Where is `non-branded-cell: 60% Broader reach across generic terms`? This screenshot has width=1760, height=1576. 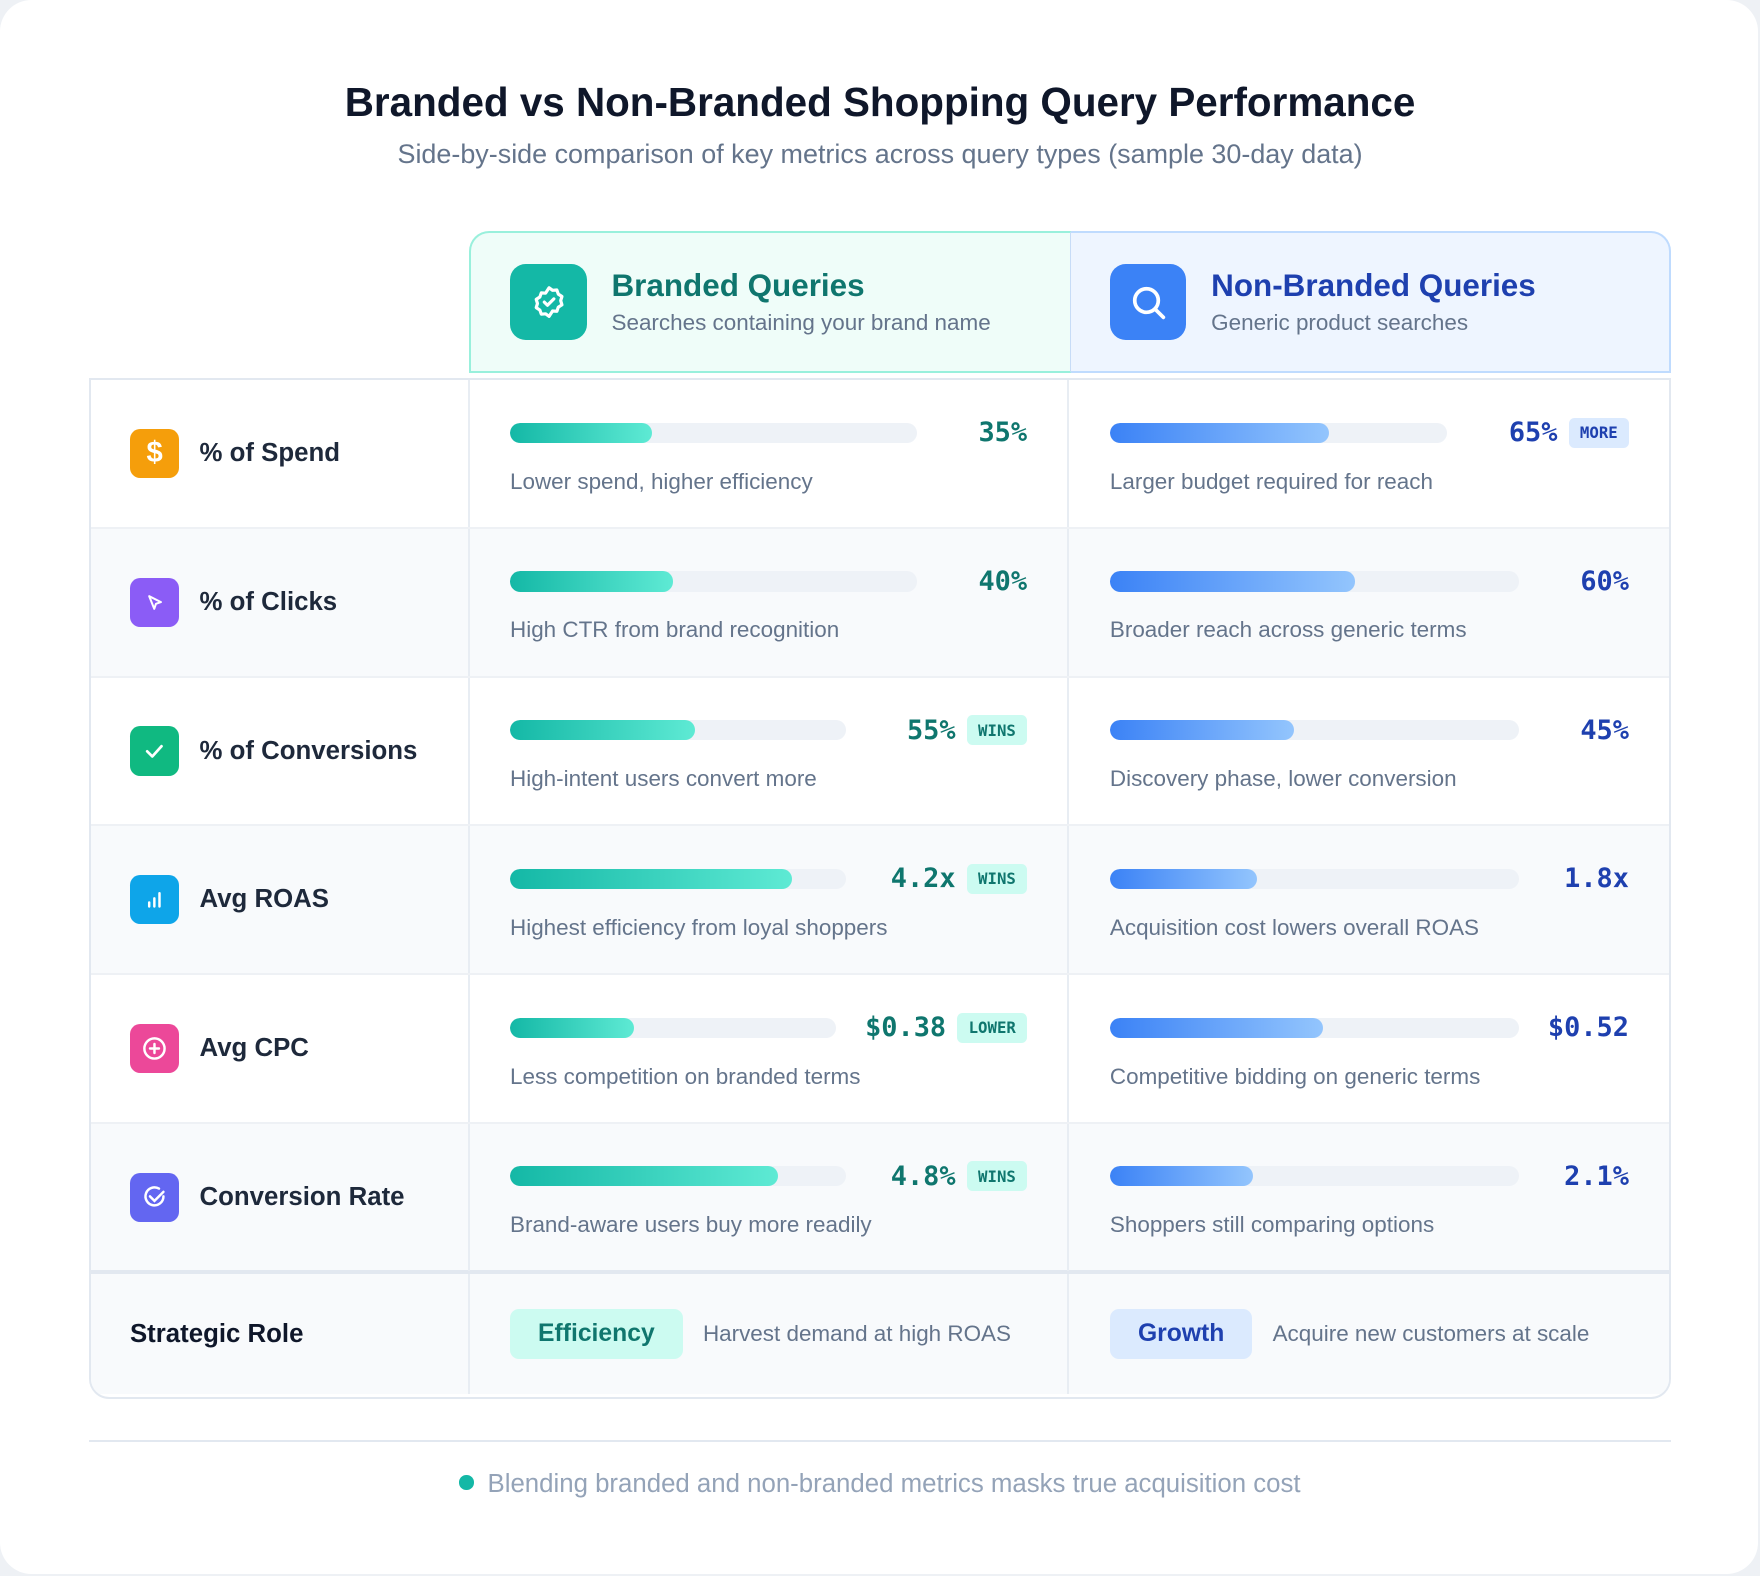 non-branded-cell: 60% Broader reach across generic terms is located at coordinates (1369, 602).